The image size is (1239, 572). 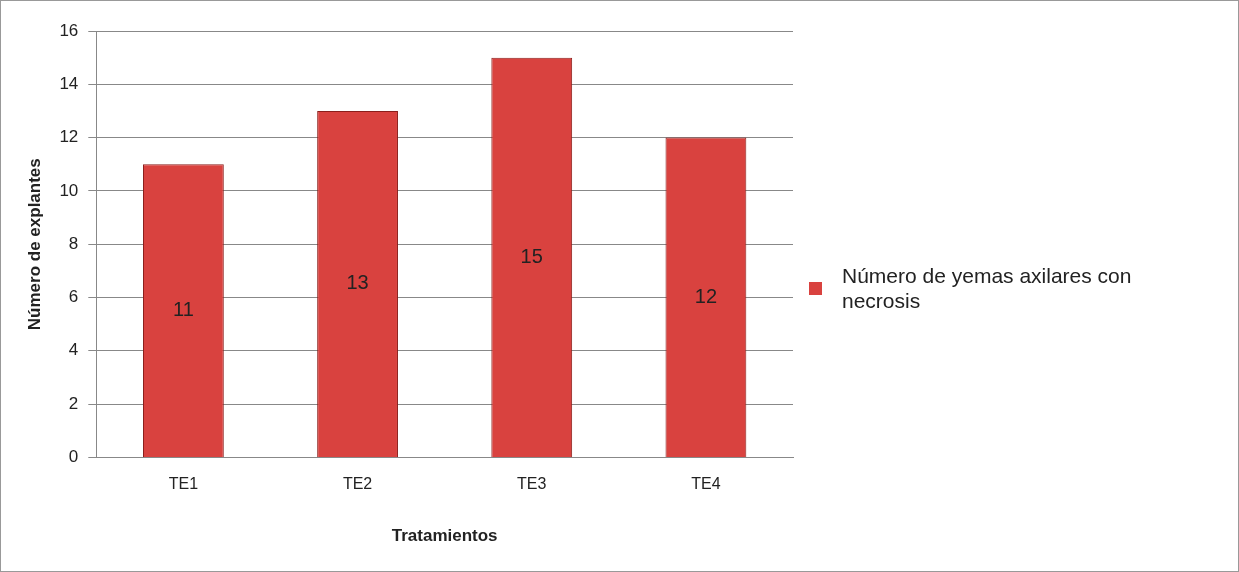 What do you see at coordinates (357, 484) in the screenshot?
I see `x-tick-label: TE2` at bounding box center [357, 484].